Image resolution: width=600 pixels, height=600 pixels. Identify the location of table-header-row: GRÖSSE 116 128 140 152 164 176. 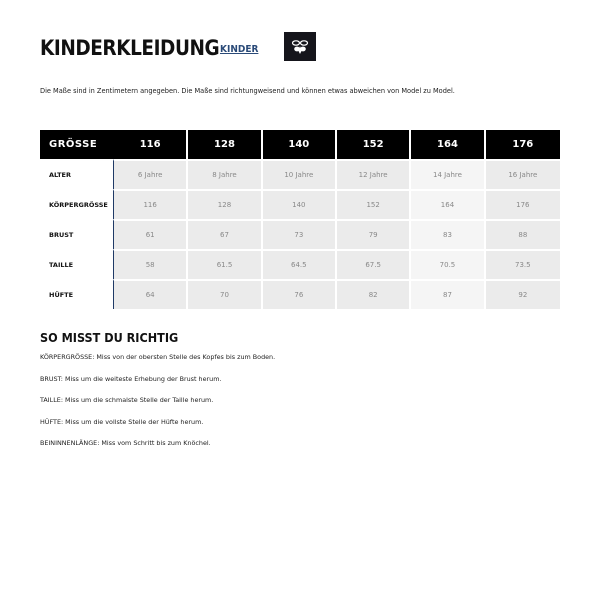
(300, 144).